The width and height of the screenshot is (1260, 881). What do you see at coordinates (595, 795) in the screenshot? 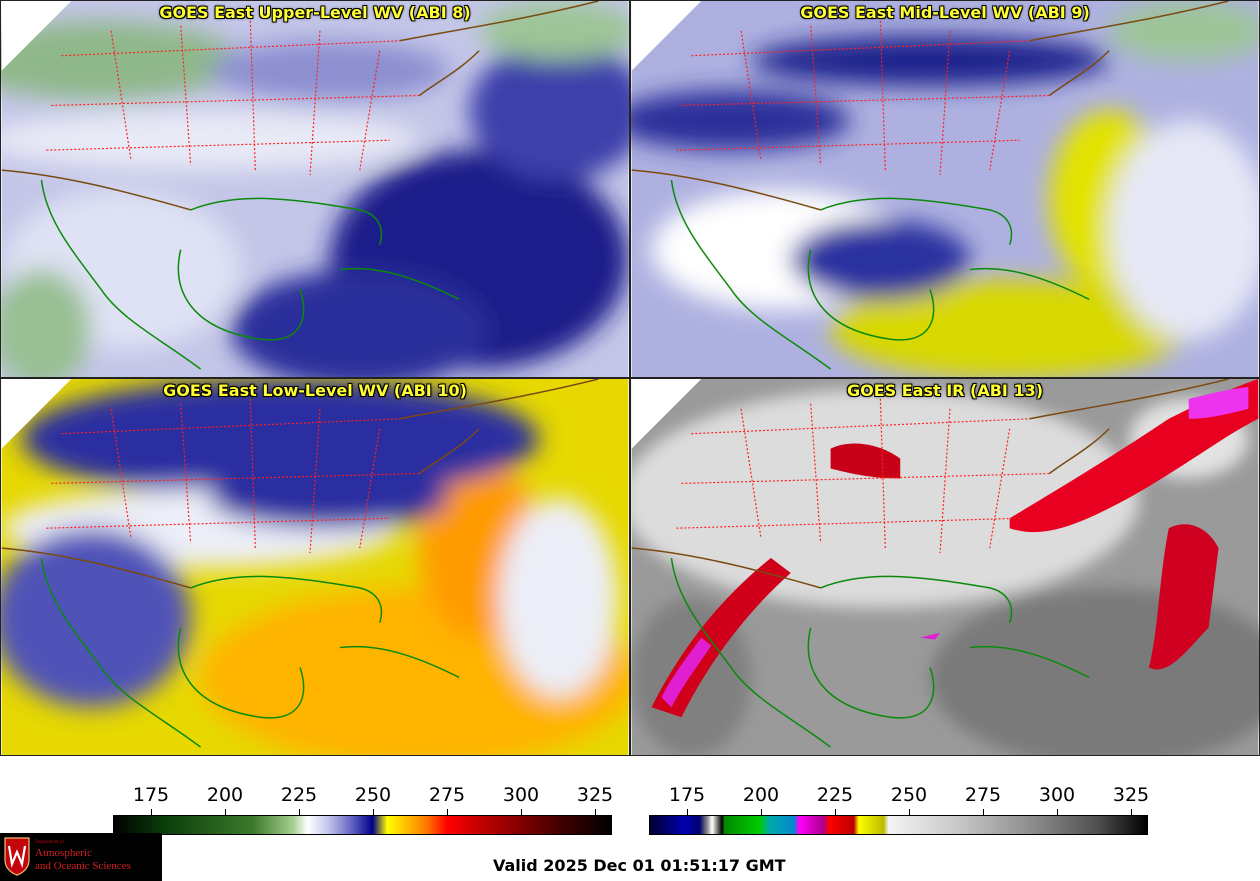
I see `colorbar-wv-tick: 325` at bounding box center [595, 795].